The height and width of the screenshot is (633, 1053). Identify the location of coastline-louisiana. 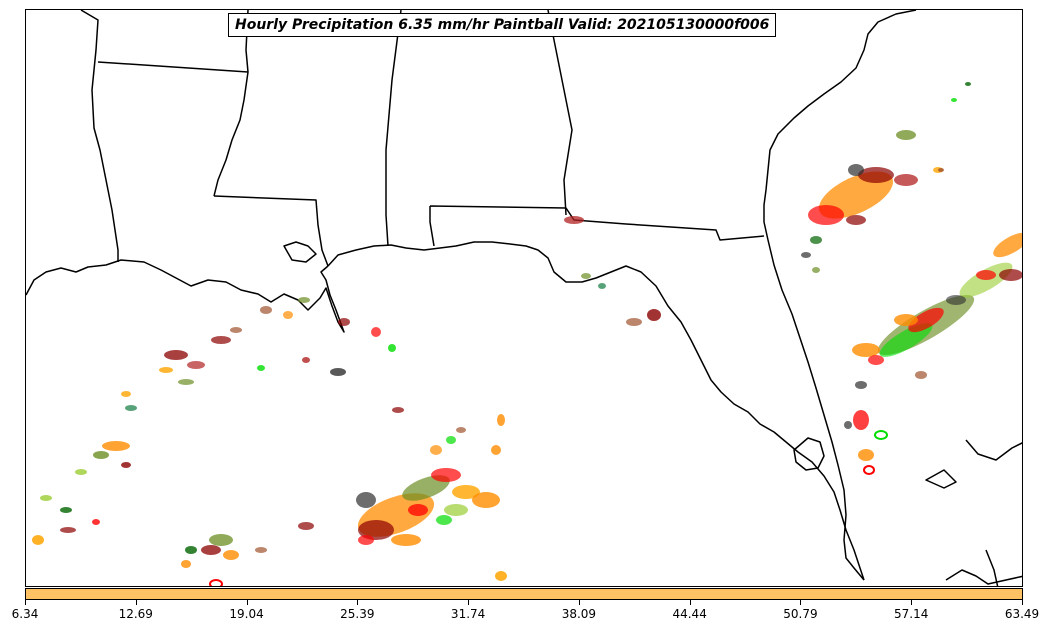
(185, 296).